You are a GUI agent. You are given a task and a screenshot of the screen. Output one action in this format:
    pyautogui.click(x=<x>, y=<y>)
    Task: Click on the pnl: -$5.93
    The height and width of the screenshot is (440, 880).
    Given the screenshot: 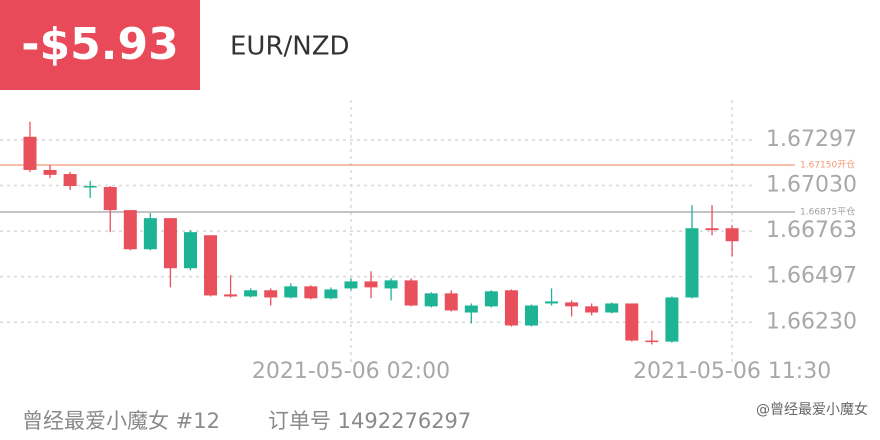 What is the action you would take?
    pyautogui.click(x=99, y=44)
    